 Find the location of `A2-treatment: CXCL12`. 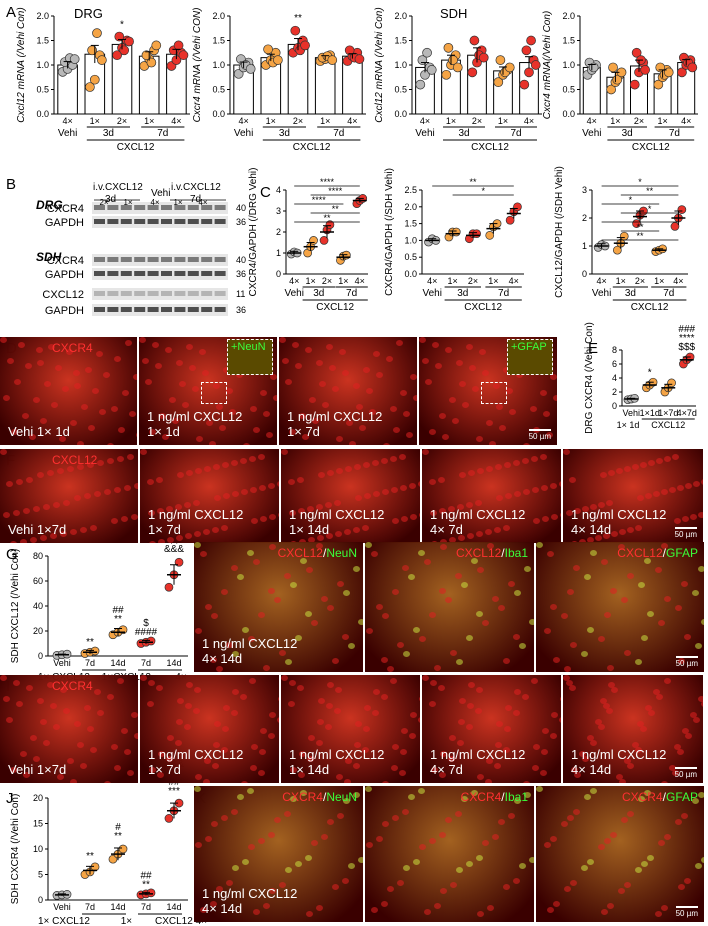

A2-treatment: CXCL12 is located at coordinates (312, 147).